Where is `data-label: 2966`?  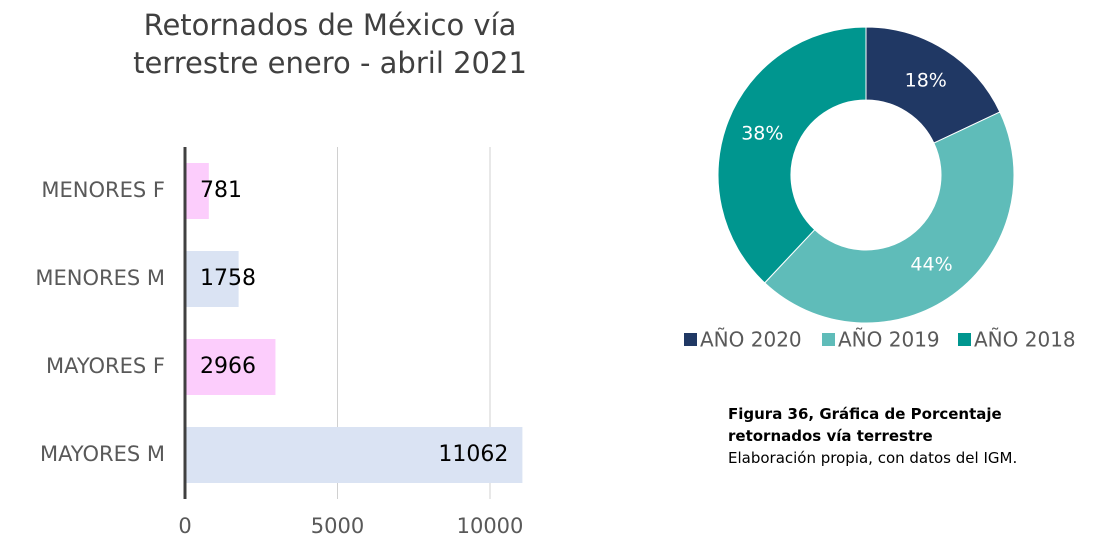 data-label: 2966 is located at coordinates (228, 366).